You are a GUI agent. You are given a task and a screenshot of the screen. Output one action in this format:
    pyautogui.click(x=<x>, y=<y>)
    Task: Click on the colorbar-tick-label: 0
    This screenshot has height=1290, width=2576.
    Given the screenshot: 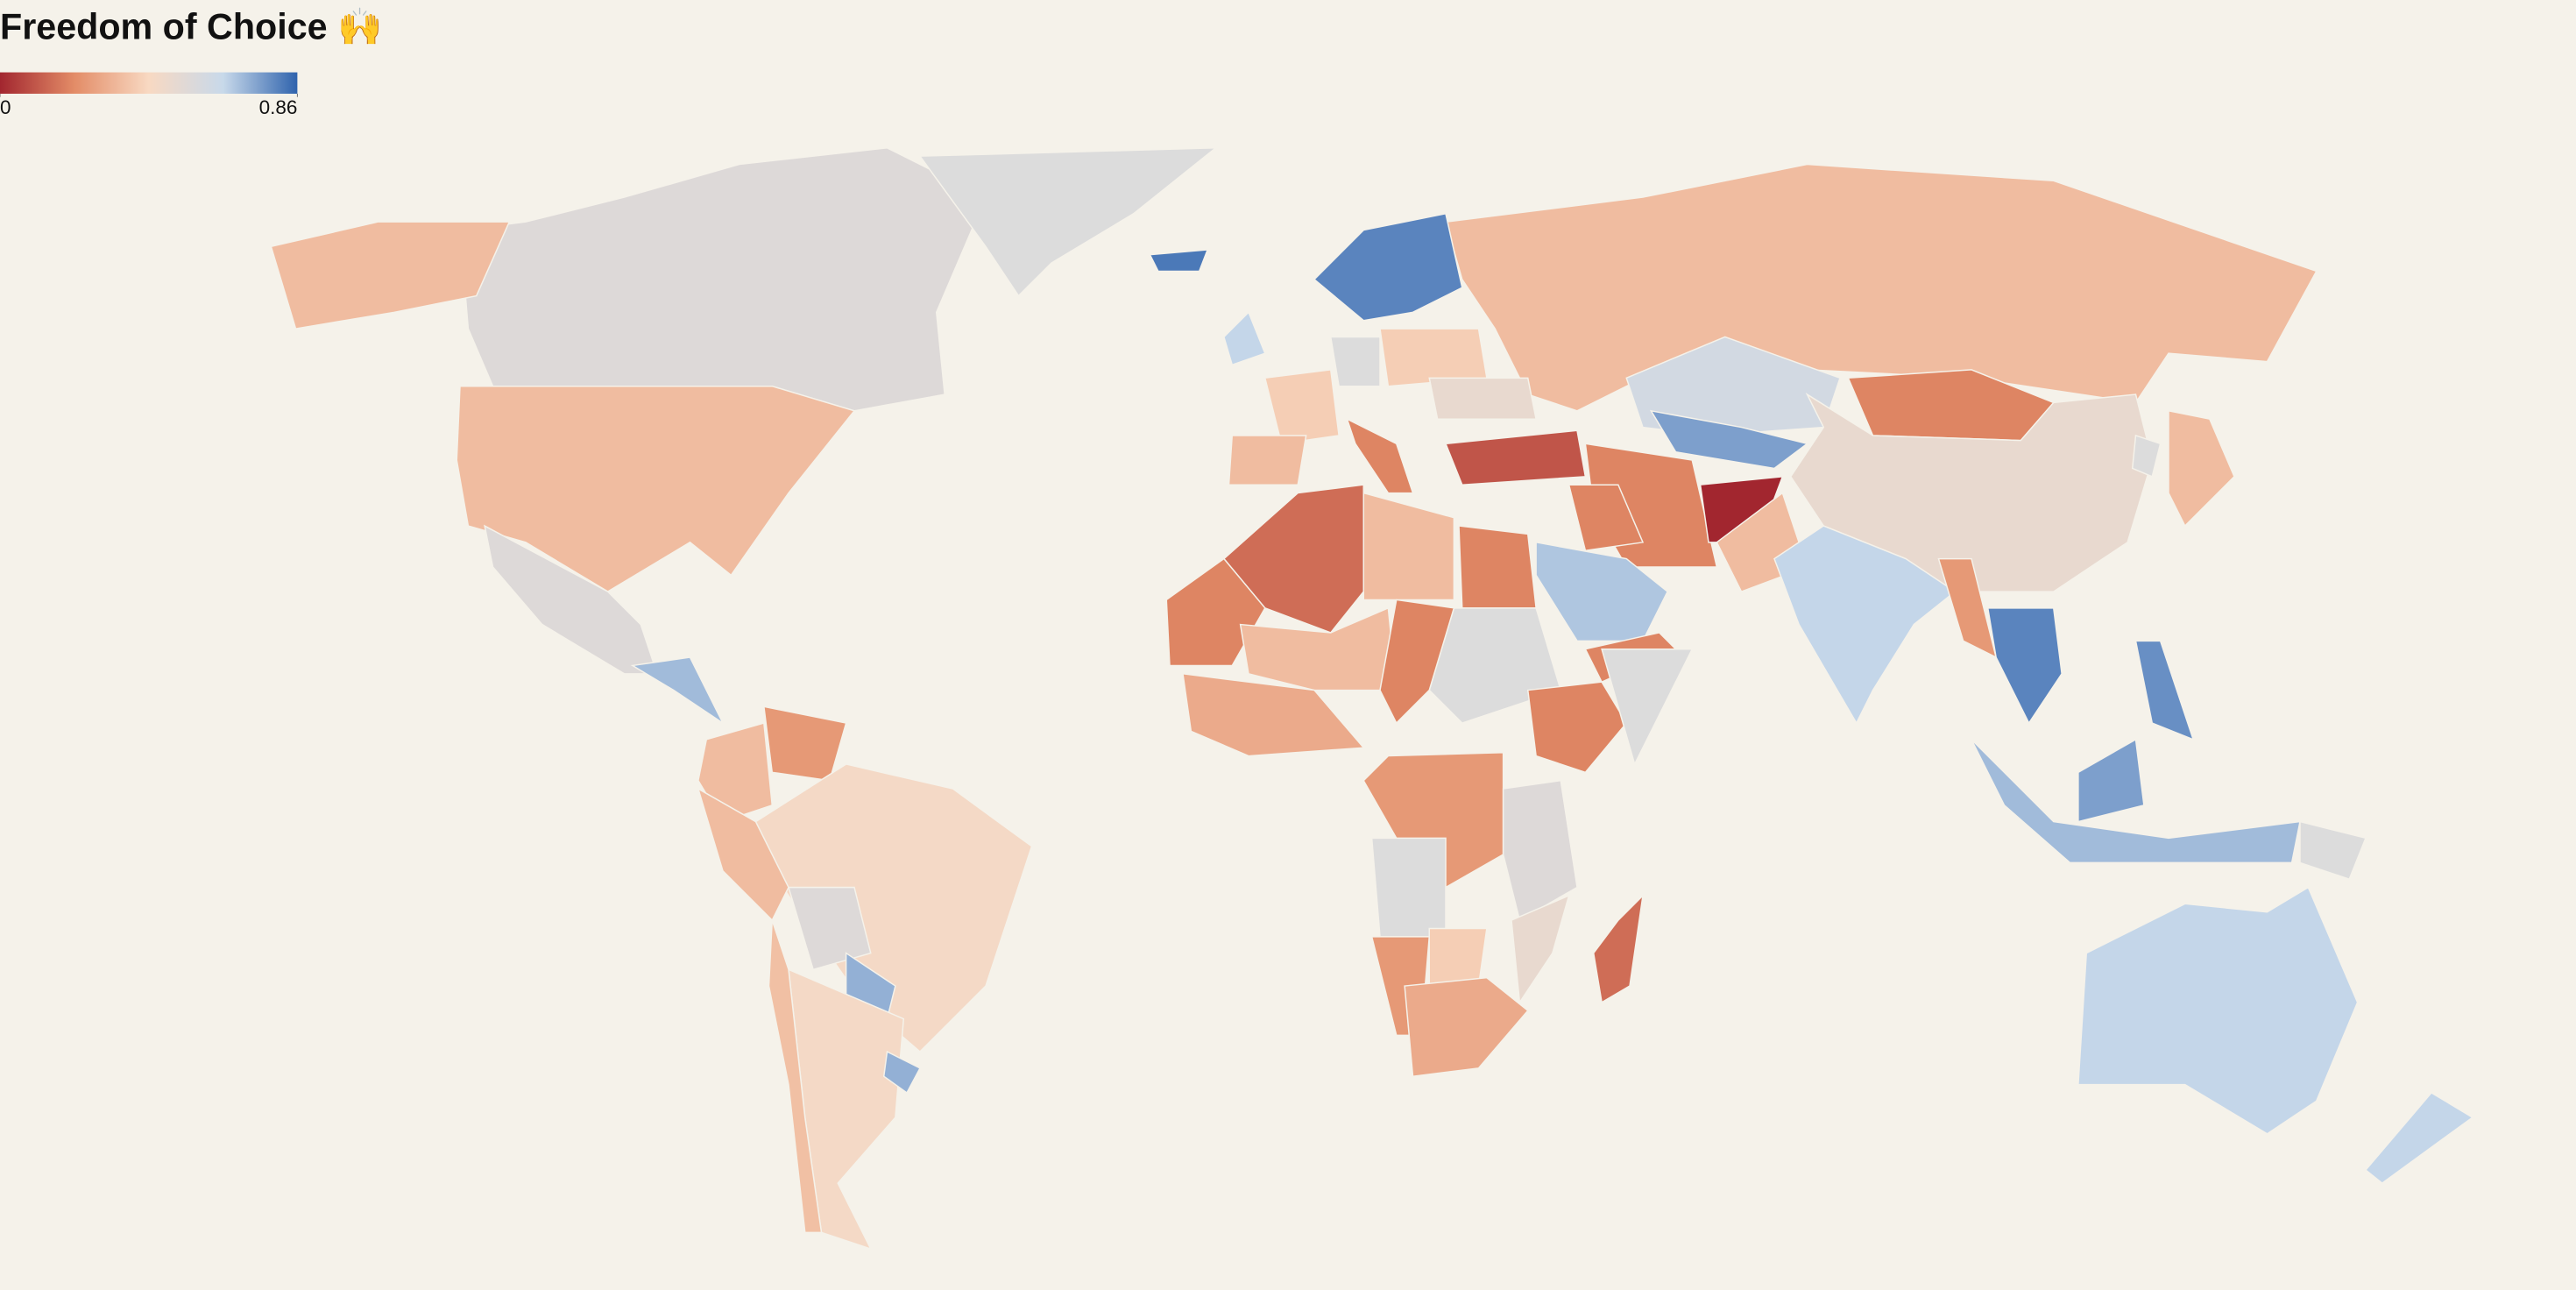 What is the action you would take?
    pyautogui.click(x=5, y=107)
    